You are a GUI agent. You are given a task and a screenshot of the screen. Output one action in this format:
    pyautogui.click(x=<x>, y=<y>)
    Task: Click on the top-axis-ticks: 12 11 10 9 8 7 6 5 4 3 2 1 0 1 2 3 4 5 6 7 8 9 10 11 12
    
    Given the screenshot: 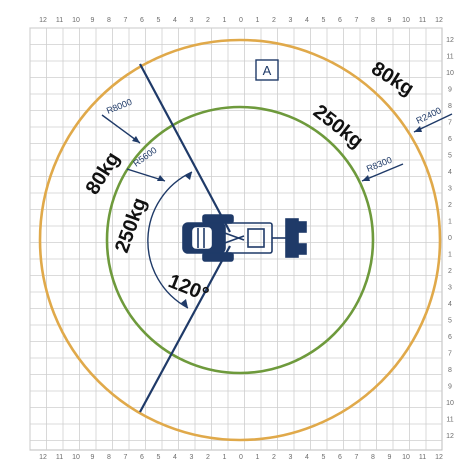 What is the action you would take?
    pyautogui.click(x=241, y=20)
    